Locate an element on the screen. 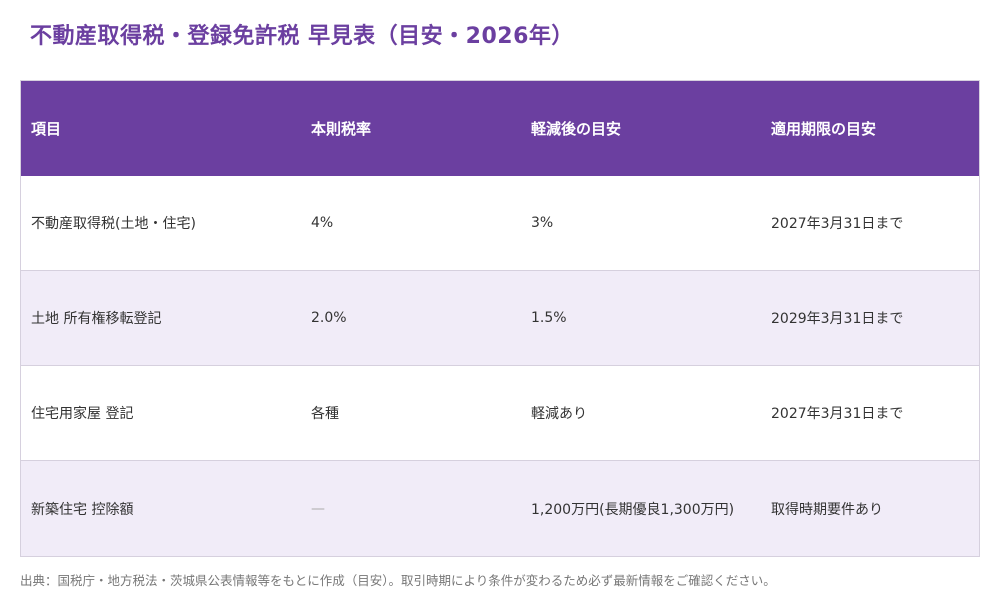 The width and height of the screenshot is (1000, 600). header-reduced-rate: 軽減後の目安 is located at coordinates (576, 129).